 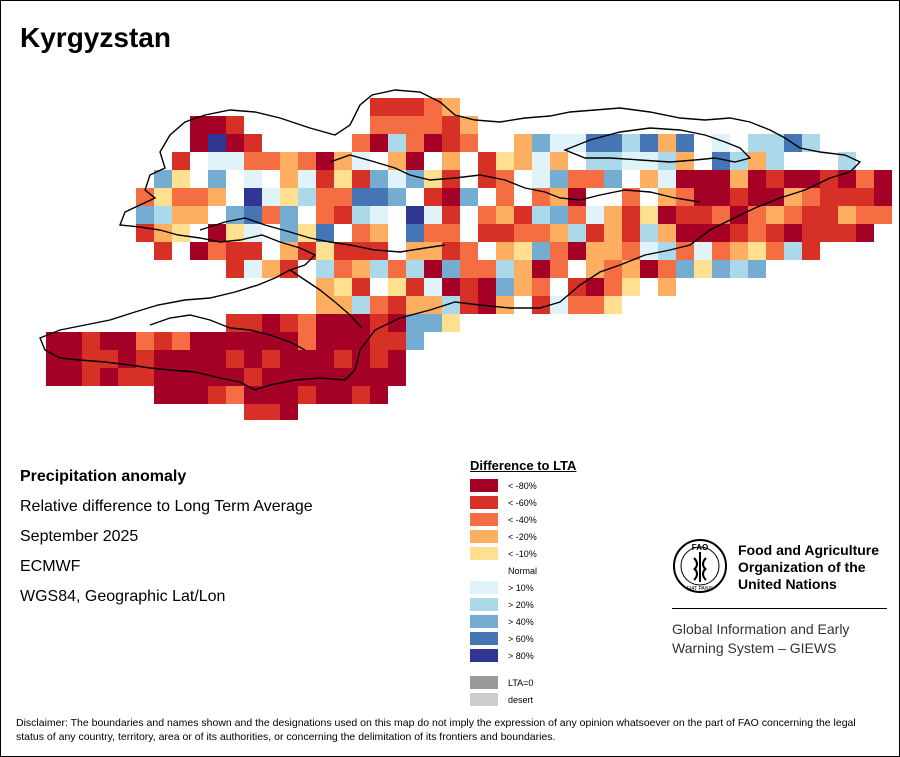 I want to click on legend-item-label: > 20%, so click(x=521, y=604).